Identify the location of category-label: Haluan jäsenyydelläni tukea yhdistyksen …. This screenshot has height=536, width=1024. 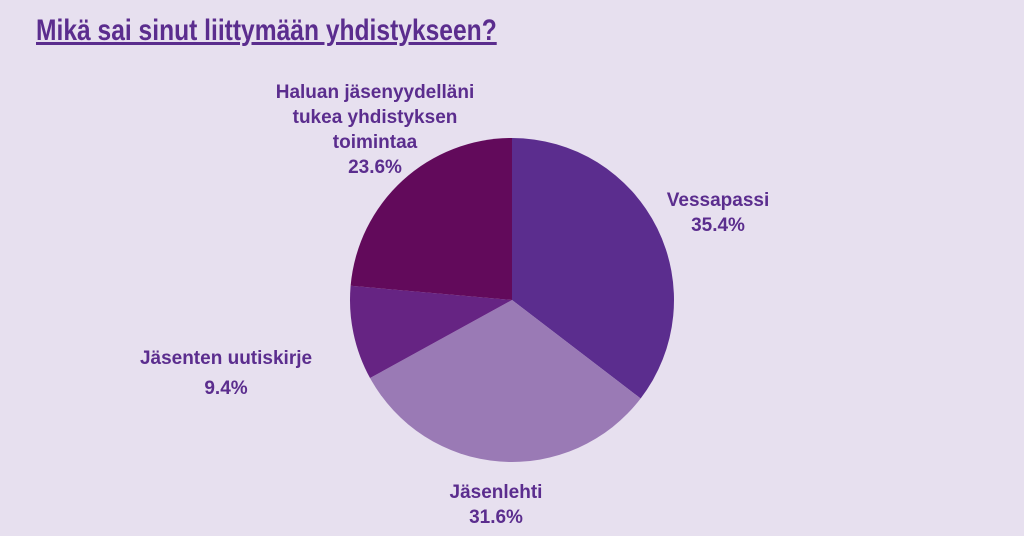
(375, 117).